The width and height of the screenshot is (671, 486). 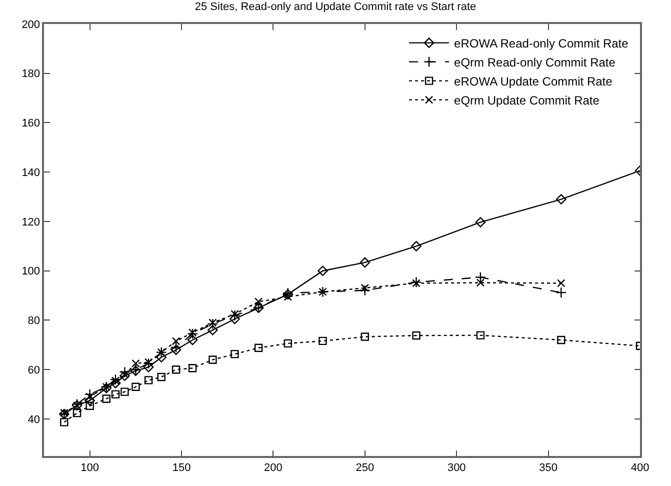 What do you see at coordinates (181, 468) in the screenshot?
I see `x-tick-label: 150` at bounding box center [181, 468].